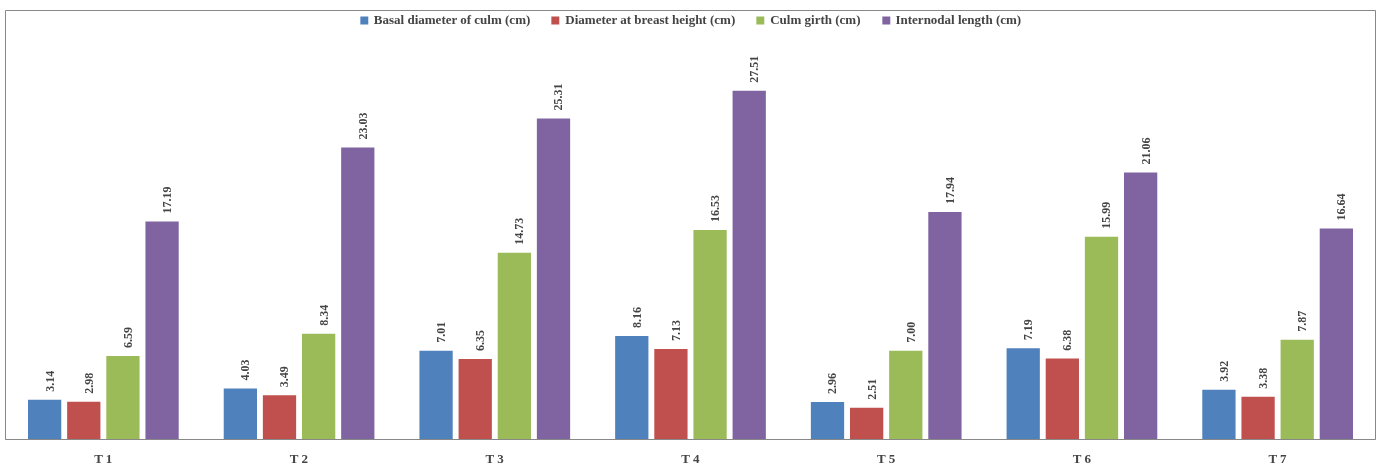  Describe the element at coordinates (480, 340) in the screenshot. I see `data-label: 6.35` at that location.